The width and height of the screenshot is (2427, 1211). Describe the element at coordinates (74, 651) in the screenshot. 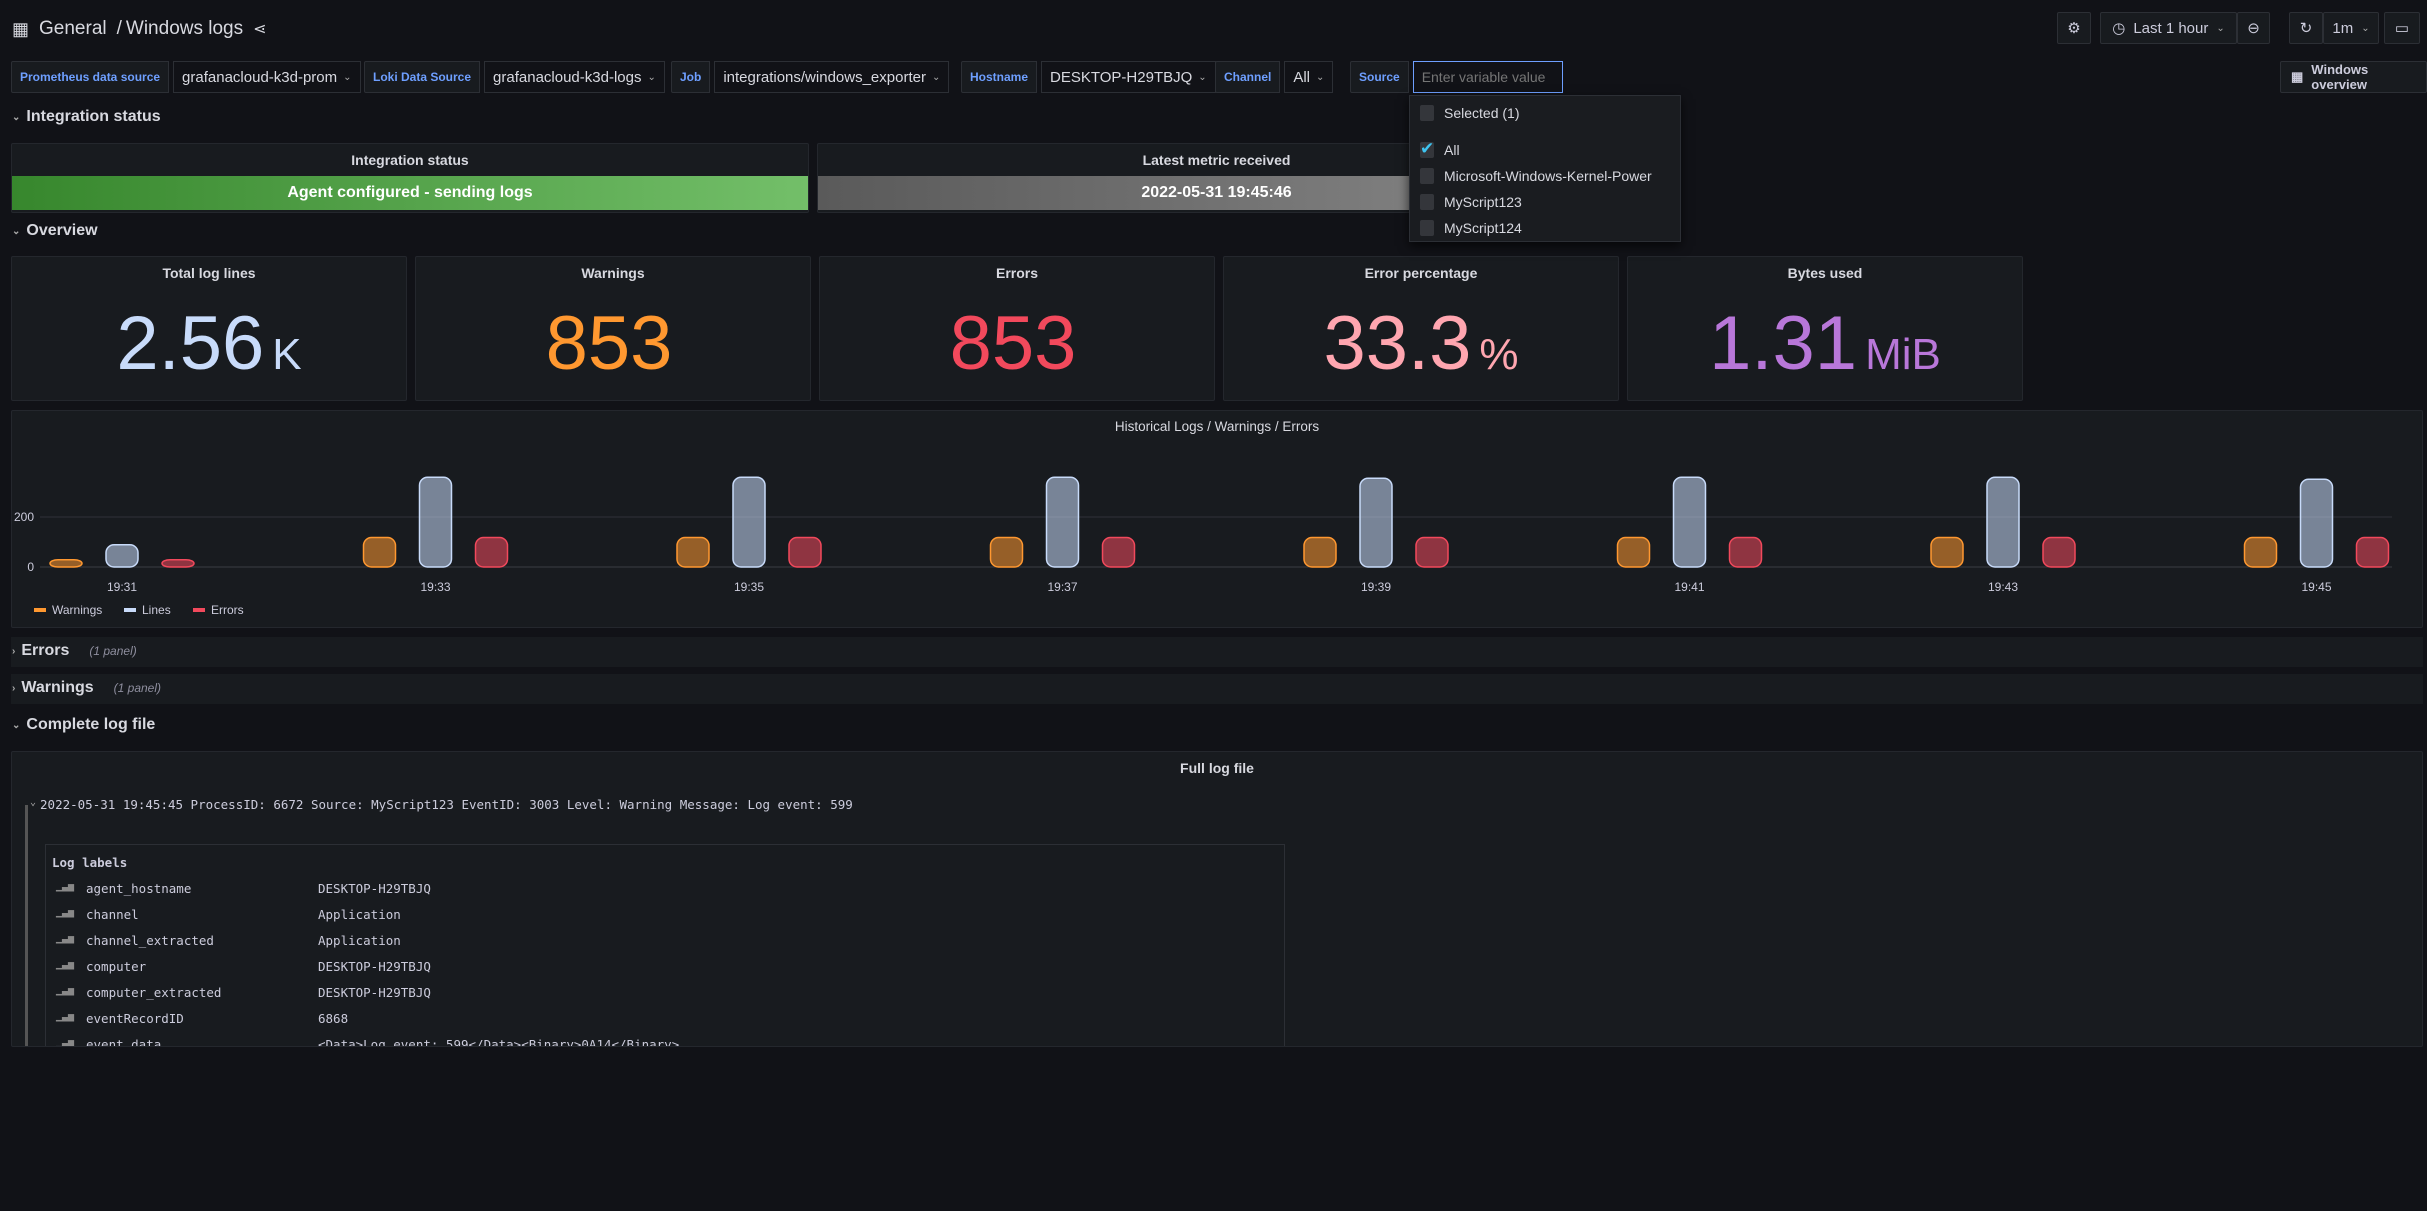

I see `row-errors: › Errors (1 panel)` at that location.